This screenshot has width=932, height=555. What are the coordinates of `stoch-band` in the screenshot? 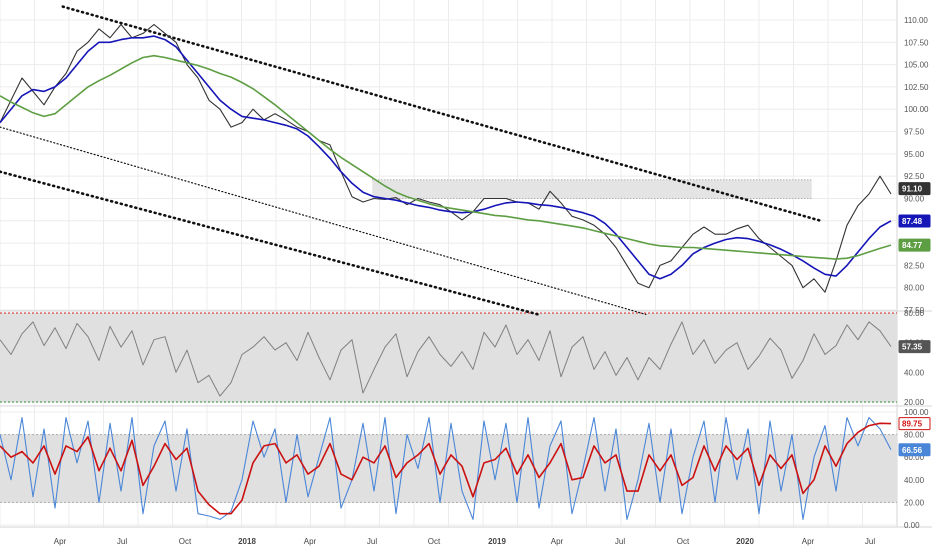 It's located at (448, 468).